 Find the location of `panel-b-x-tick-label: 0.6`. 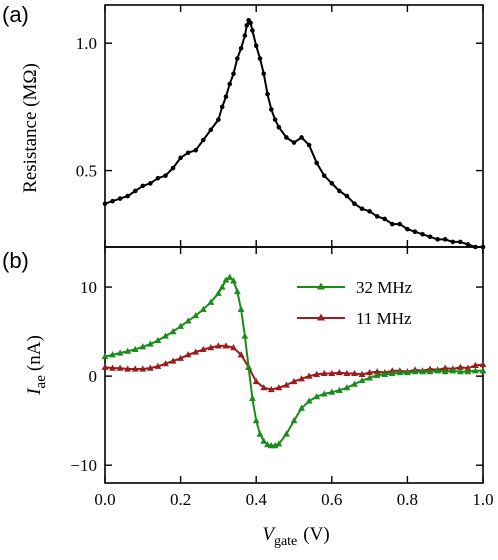

panel-b-x-tick-label: 0.6 is located at coordinates (331, 499).